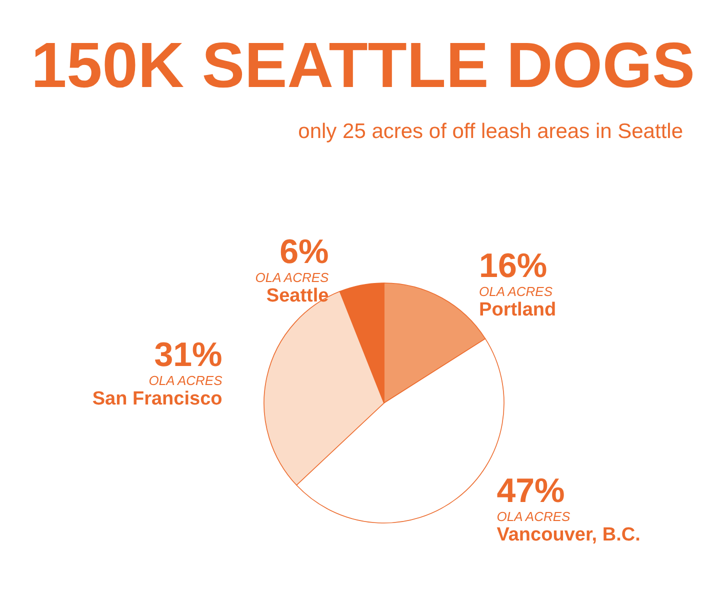  I want to click on data-label: 31%, so click(188, 355).